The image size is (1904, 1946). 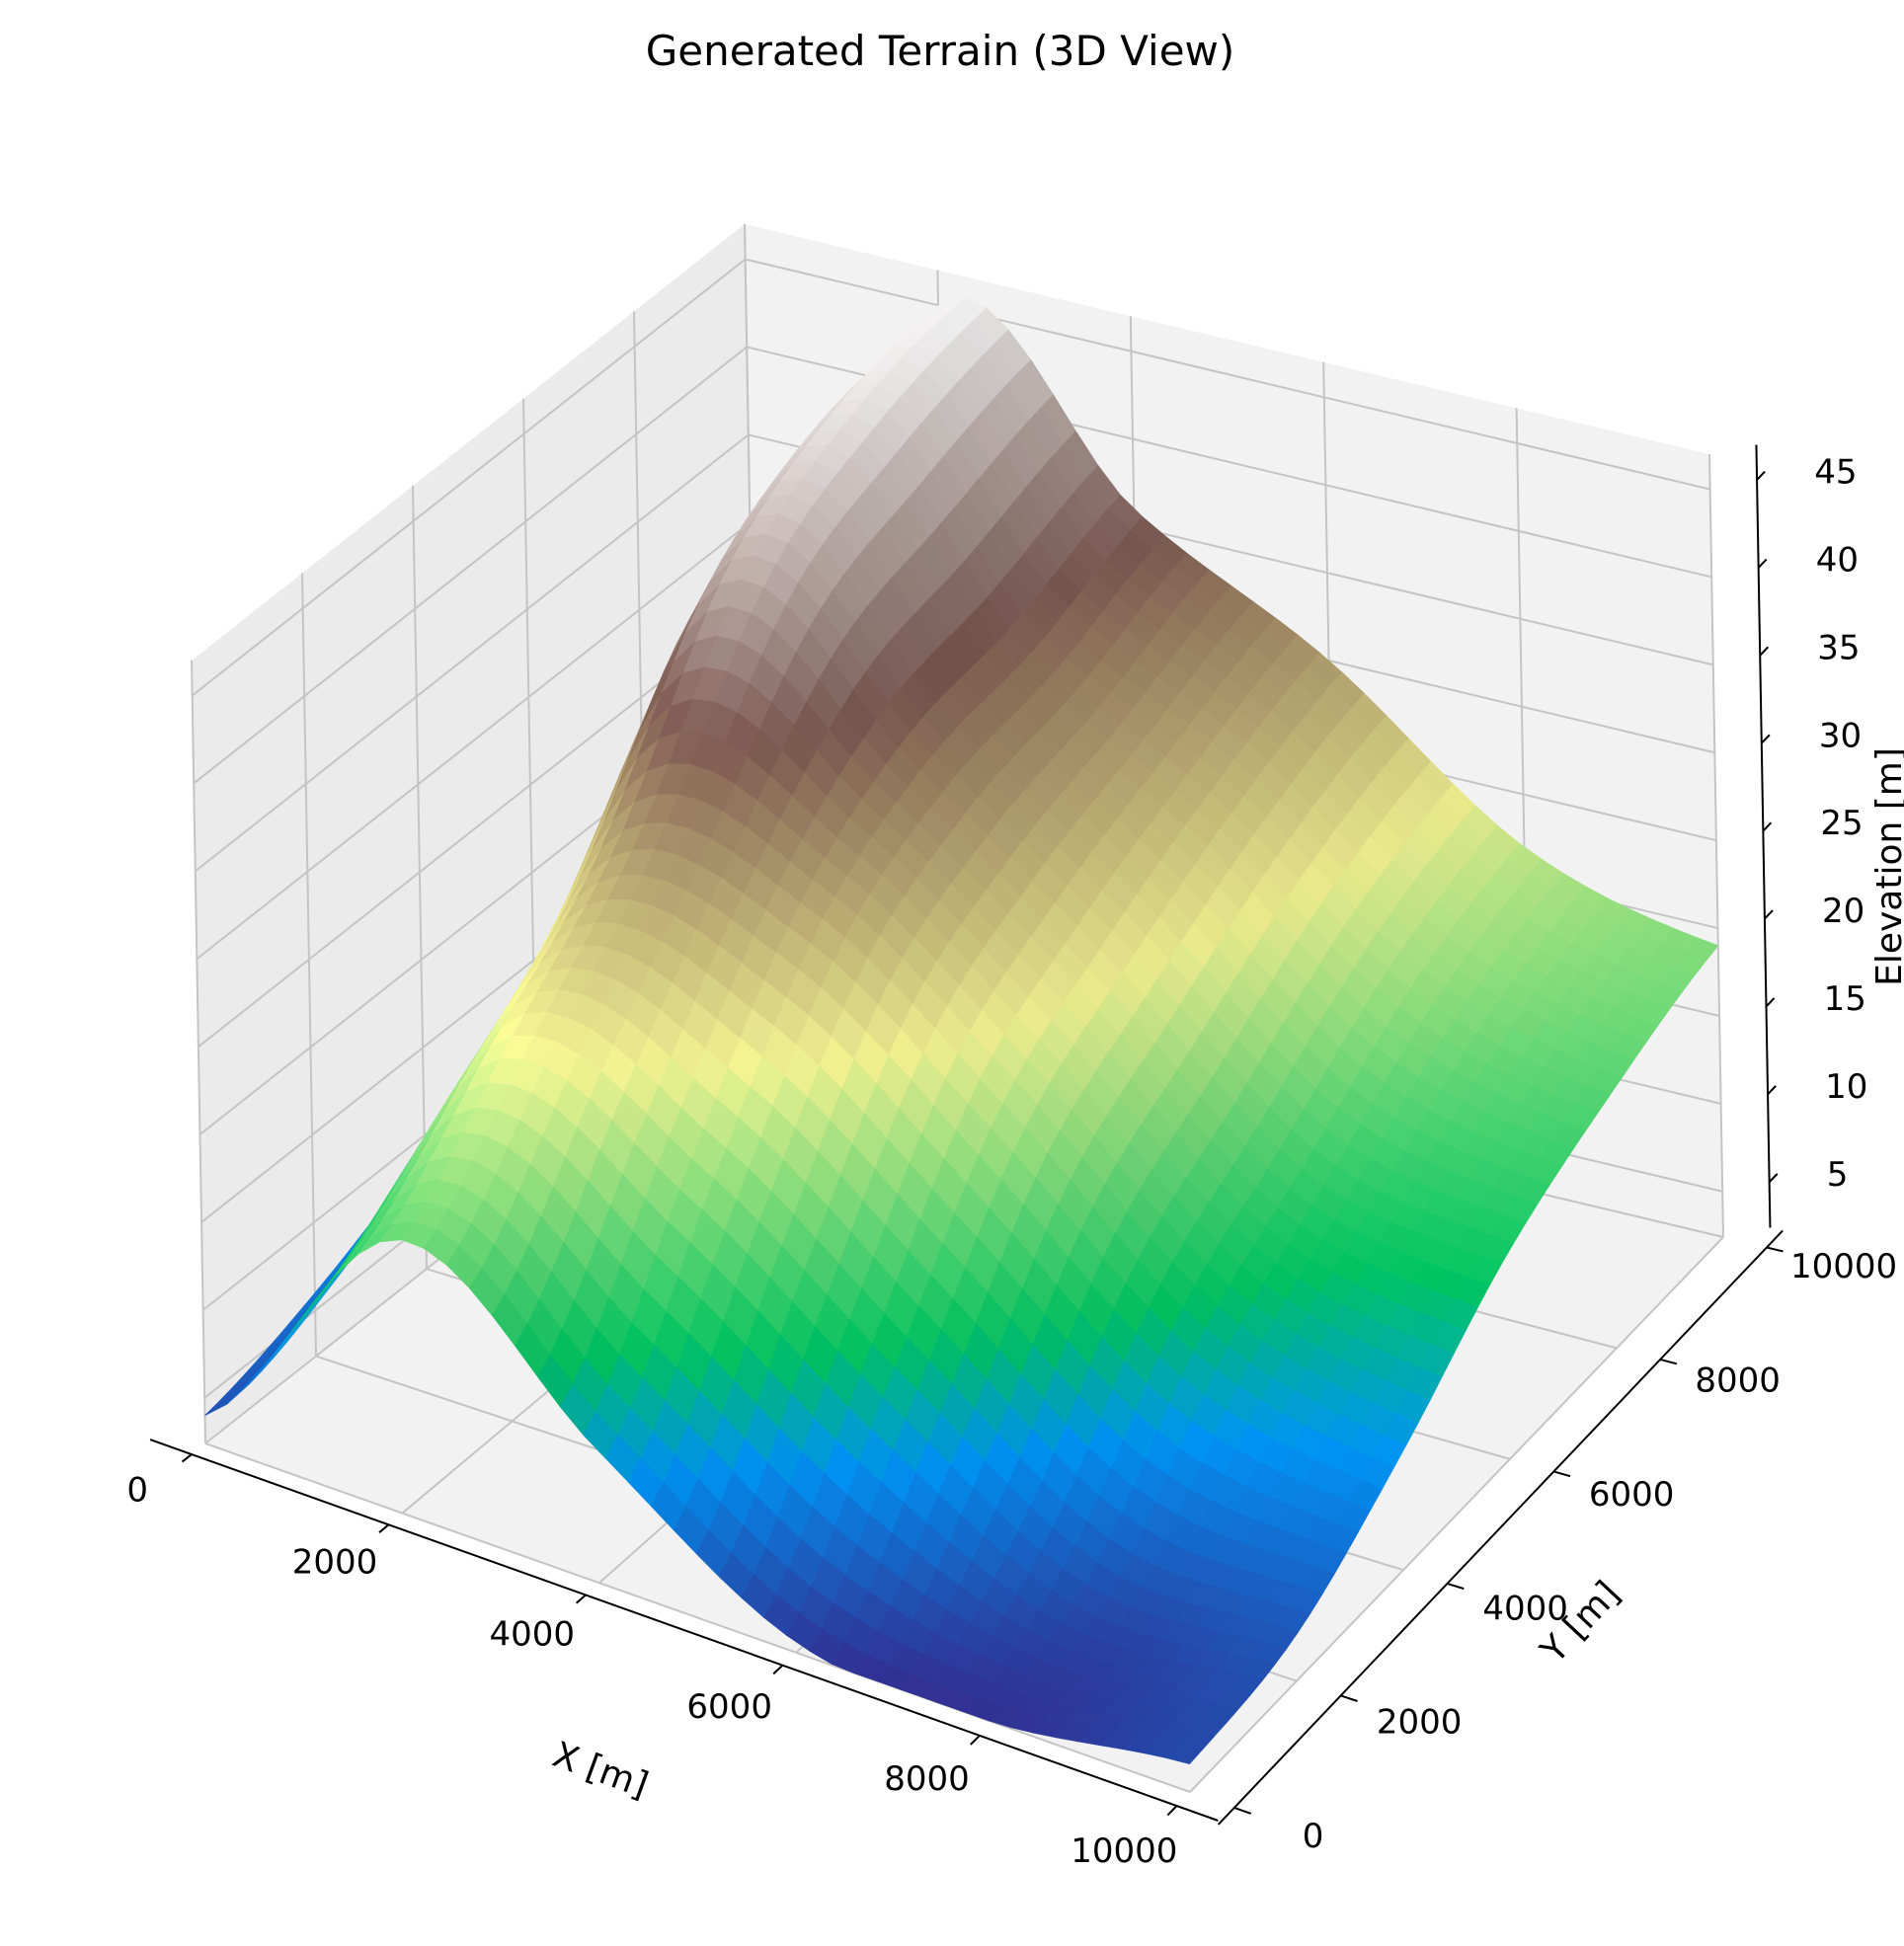 What do you see at coordinates (1846, 1087) in the screenshot?
I see `z-tick-label: 10` at bounding box center [1846, 1087].